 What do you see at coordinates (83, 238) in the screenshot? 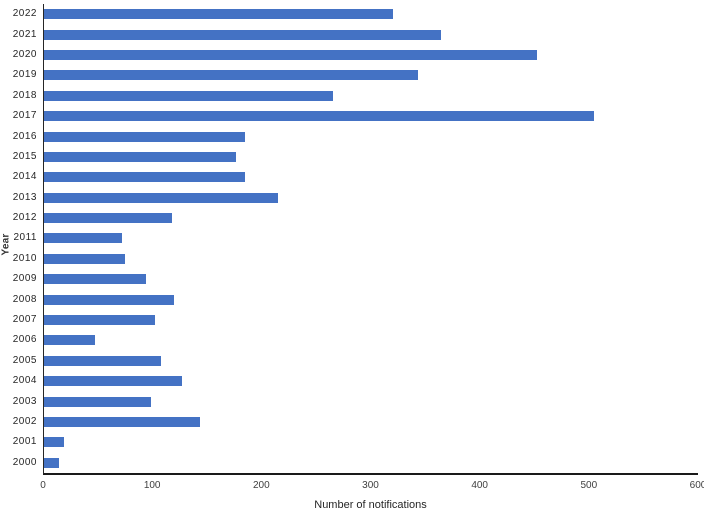
I see `bar-2011` at bounding box center [83, 238].